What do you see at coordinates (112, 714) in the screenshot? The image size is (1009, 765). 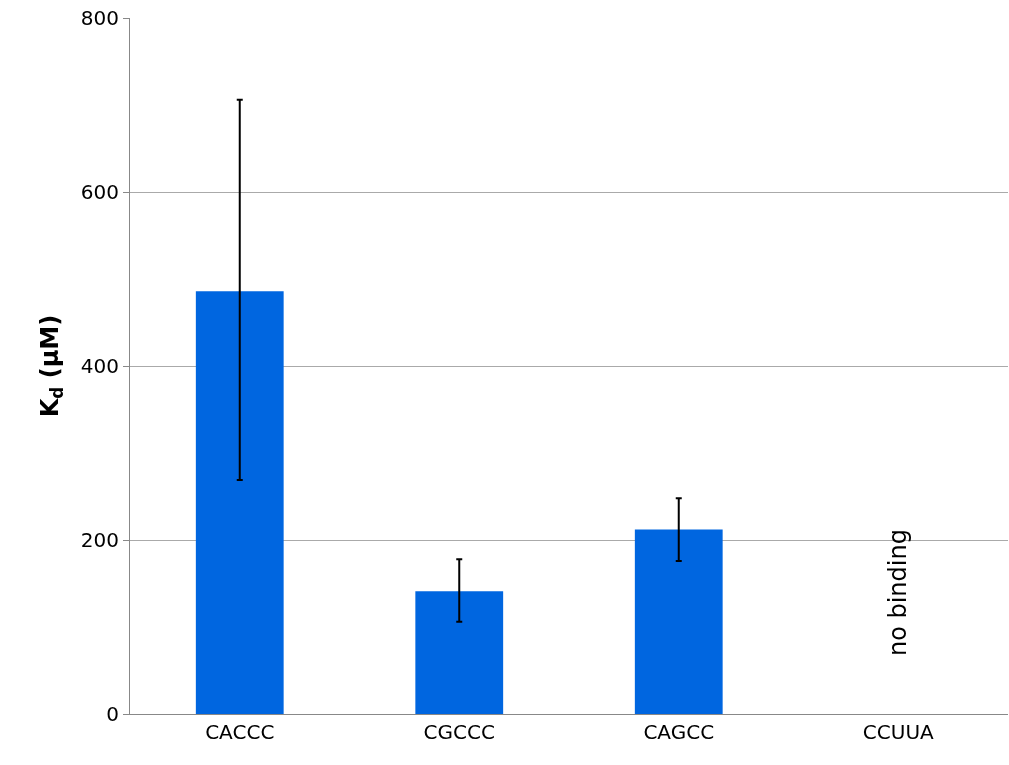 I see `y-tick-label: 0` at bounding box center [112, 714].